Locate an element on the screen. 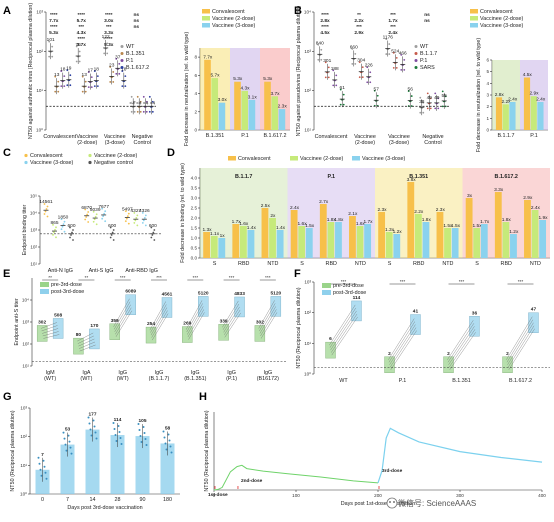  a-value-label: 23 is located at coordinates (112, 65).